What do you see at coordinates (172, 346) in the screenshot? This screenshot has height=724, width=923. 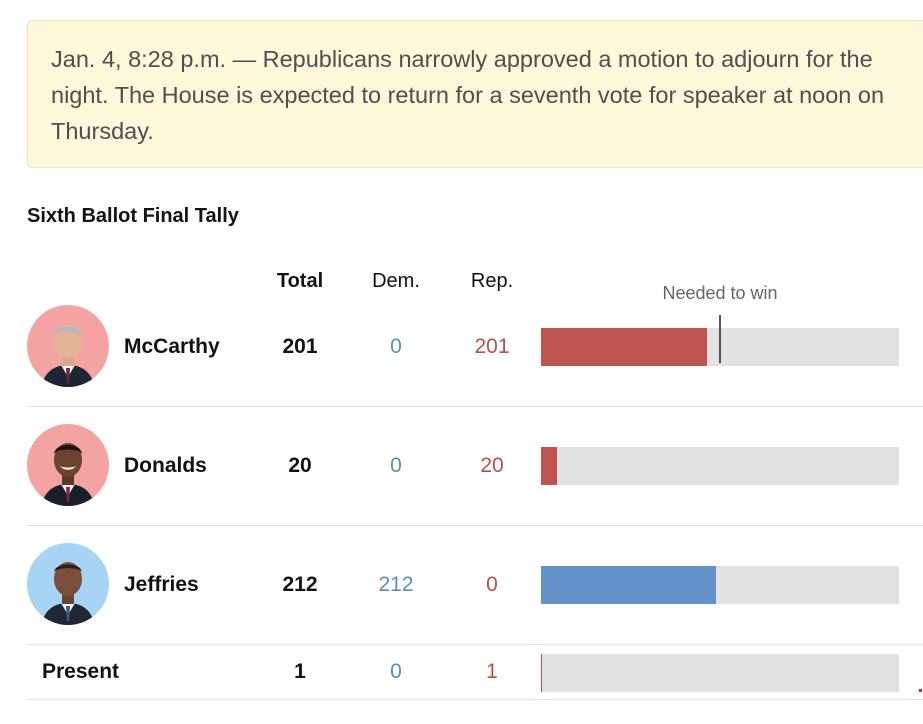 I see `candidate-name: McCarthy` at bounding box center [172, 346].